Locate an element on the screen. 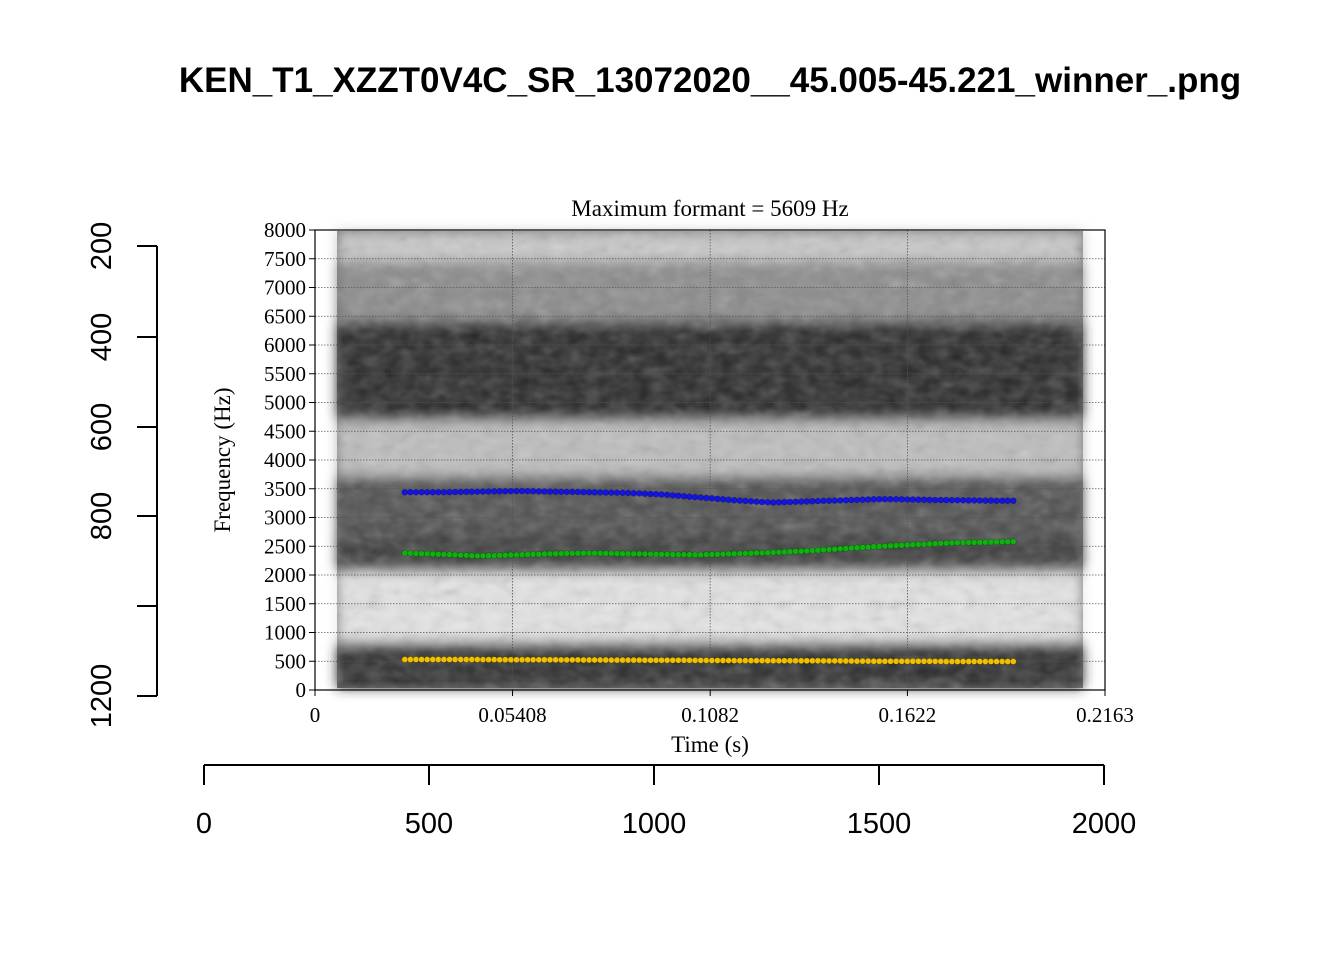 Image resolution: width=1344 pixels, height=960 pixels. x-tick-label: 0 is located at coordinates (315, 715).